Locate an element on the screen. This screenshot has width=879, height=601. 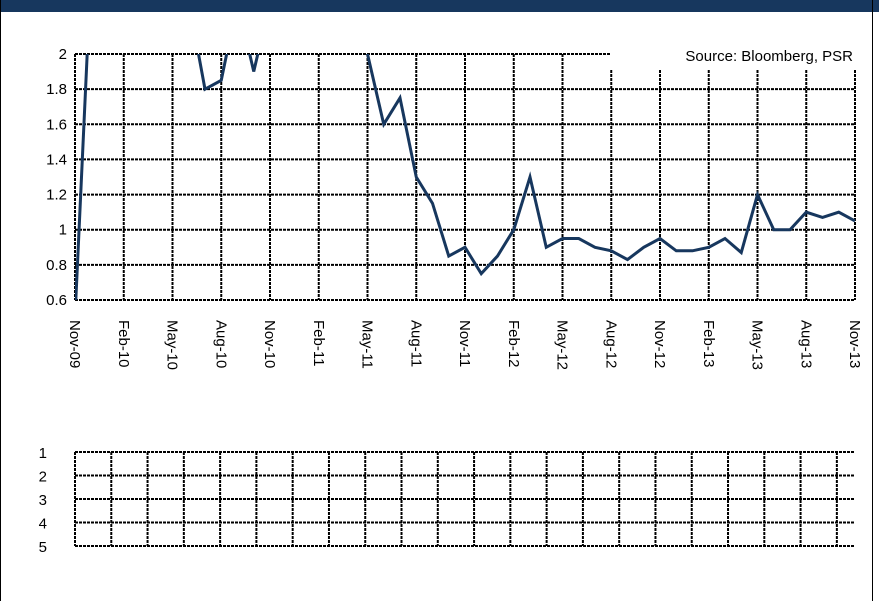
y-tick-label: 1.2 is located at coordinates (56, 195).